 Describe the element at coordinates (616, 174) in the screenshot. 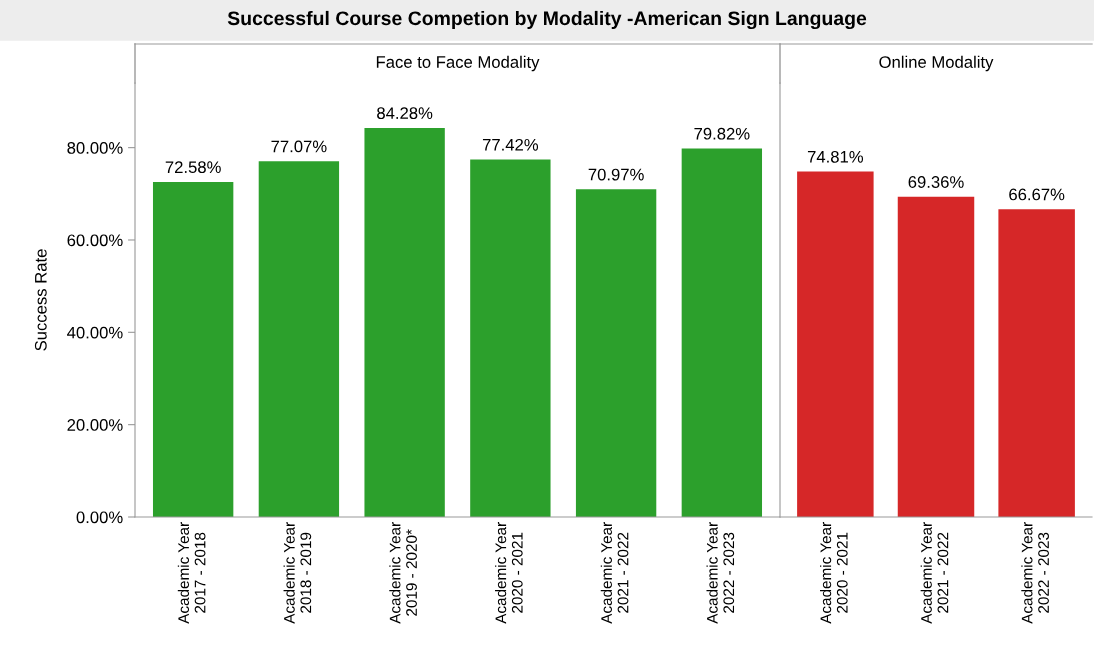

I see `data-label: 70.97%` at that location.